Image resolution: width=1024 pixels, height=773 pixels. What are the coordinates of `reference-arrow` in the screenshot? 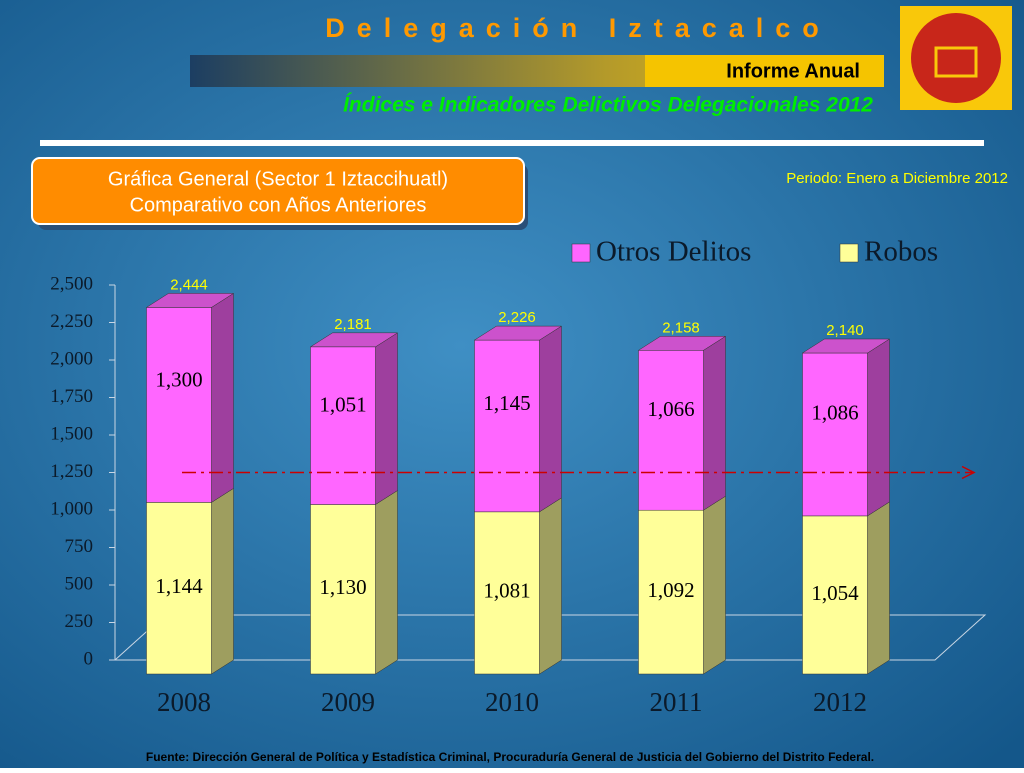 It's located at (968, 472).